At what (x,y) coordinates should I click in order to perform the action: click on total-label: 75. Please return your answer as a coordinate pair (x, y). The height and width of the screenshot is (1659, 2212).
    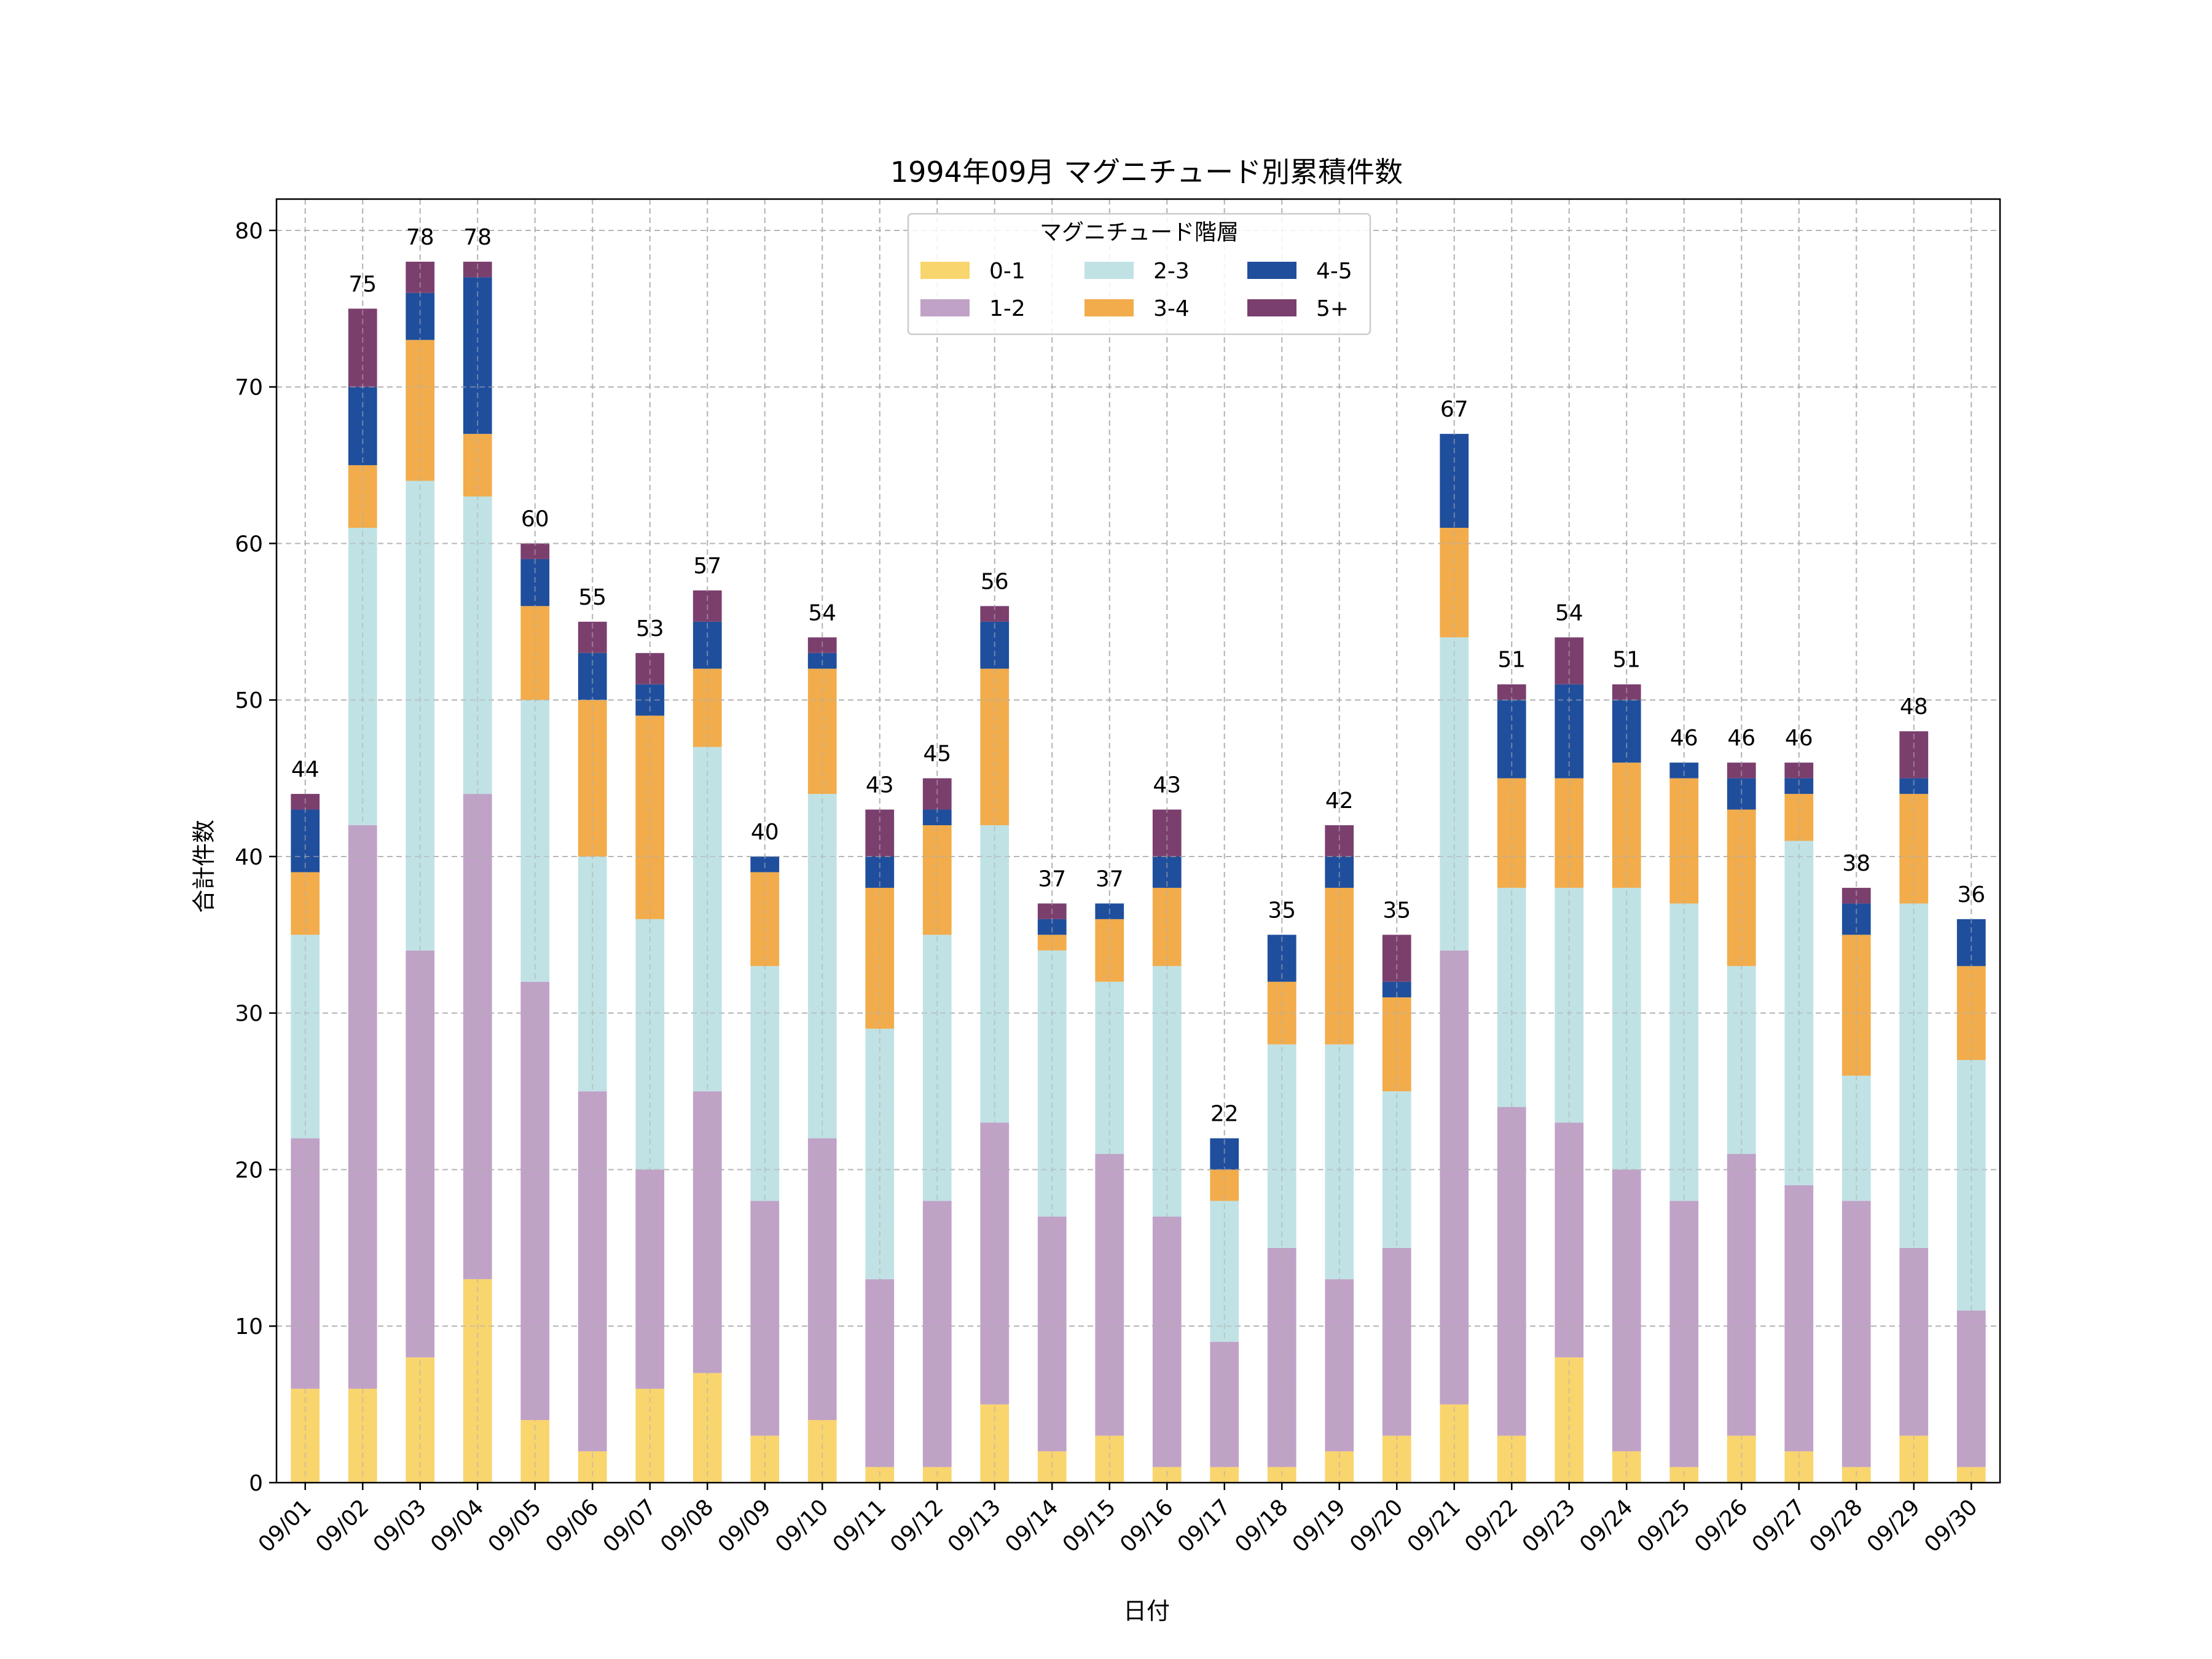
    Looking at the image, I should click on (362, 284).